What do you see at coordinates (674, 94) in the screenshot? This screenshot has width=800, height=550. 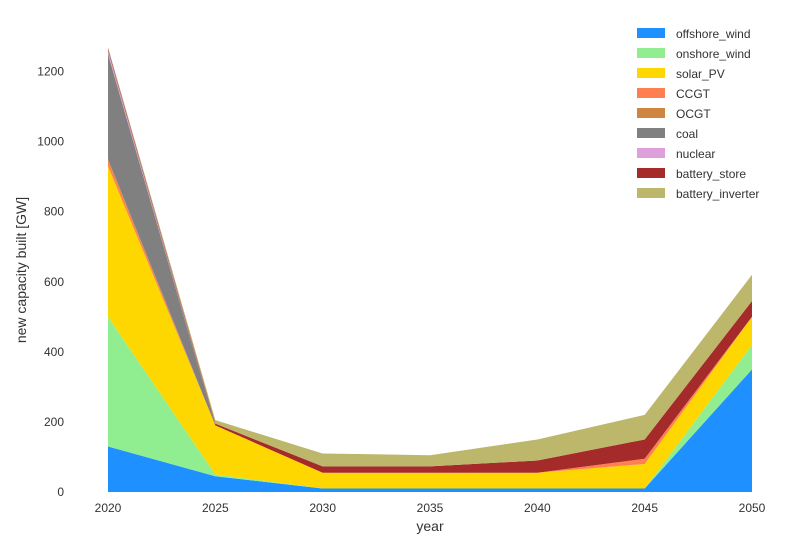 I see `legend-item-CCGT: CCGT` at bounding box center [674, 94].